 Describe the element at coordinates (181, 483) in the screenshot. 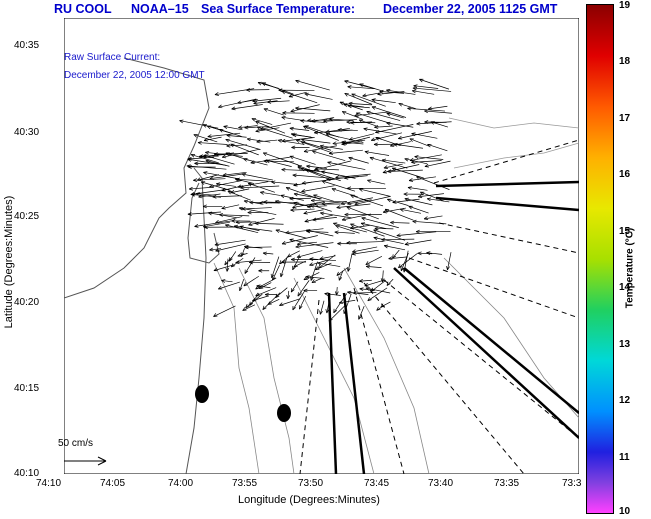

I see `xtick-2: 74:00` at that location.